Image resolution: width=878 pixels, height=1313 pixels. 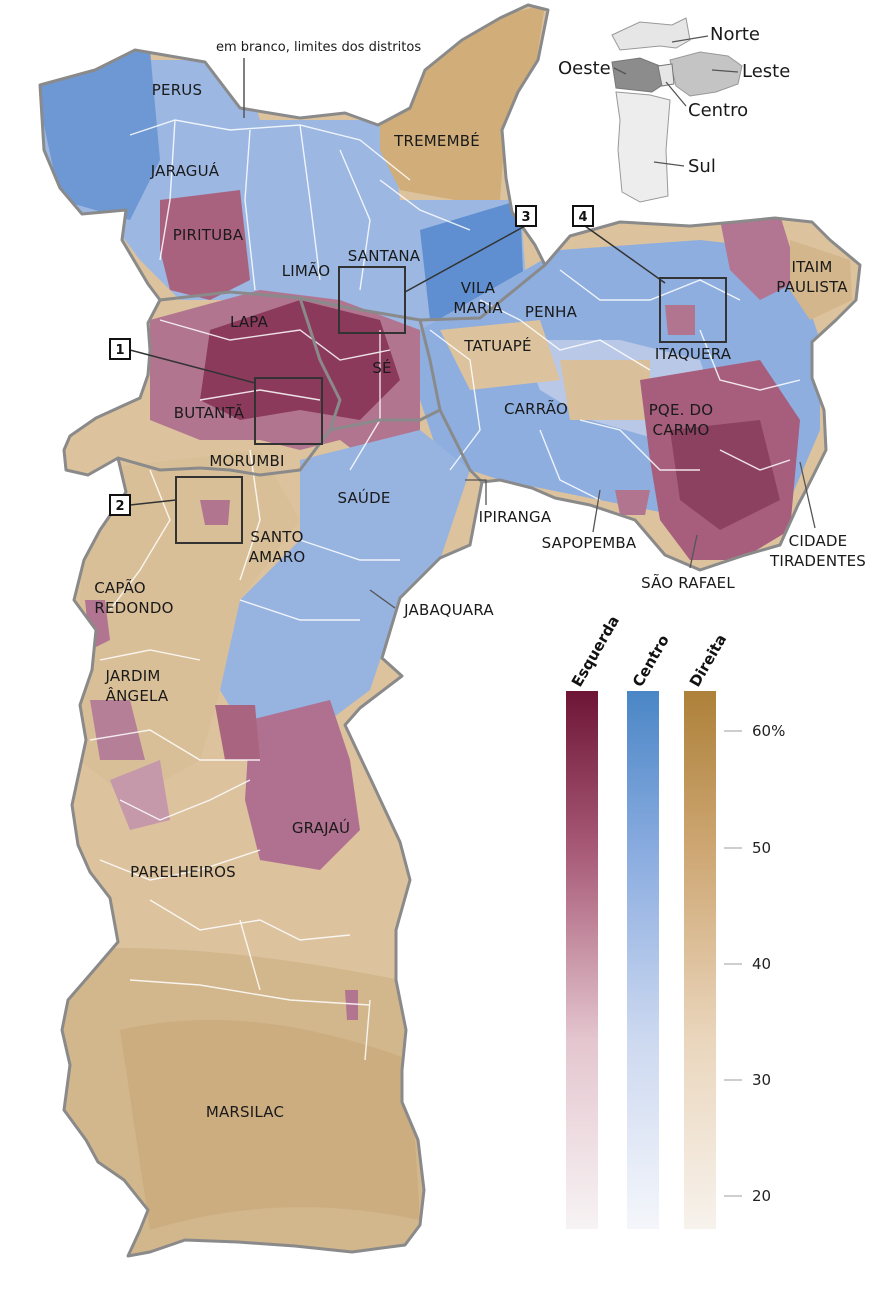 What do you see at coordinates (817, 561) in the screenshot?
I see `label-tiradentes: TIRADENTES` at bounding box center [817, 561].